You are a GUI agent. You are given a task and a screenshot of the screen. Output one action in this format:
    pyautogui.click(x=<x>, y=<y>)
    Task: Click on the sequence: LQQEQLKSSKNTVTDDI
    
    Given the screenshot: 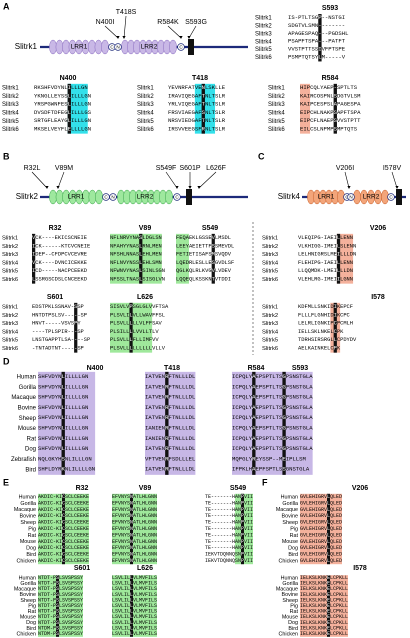 What is the action you would take?
    pyautogui.click(x=203, y=280)
    